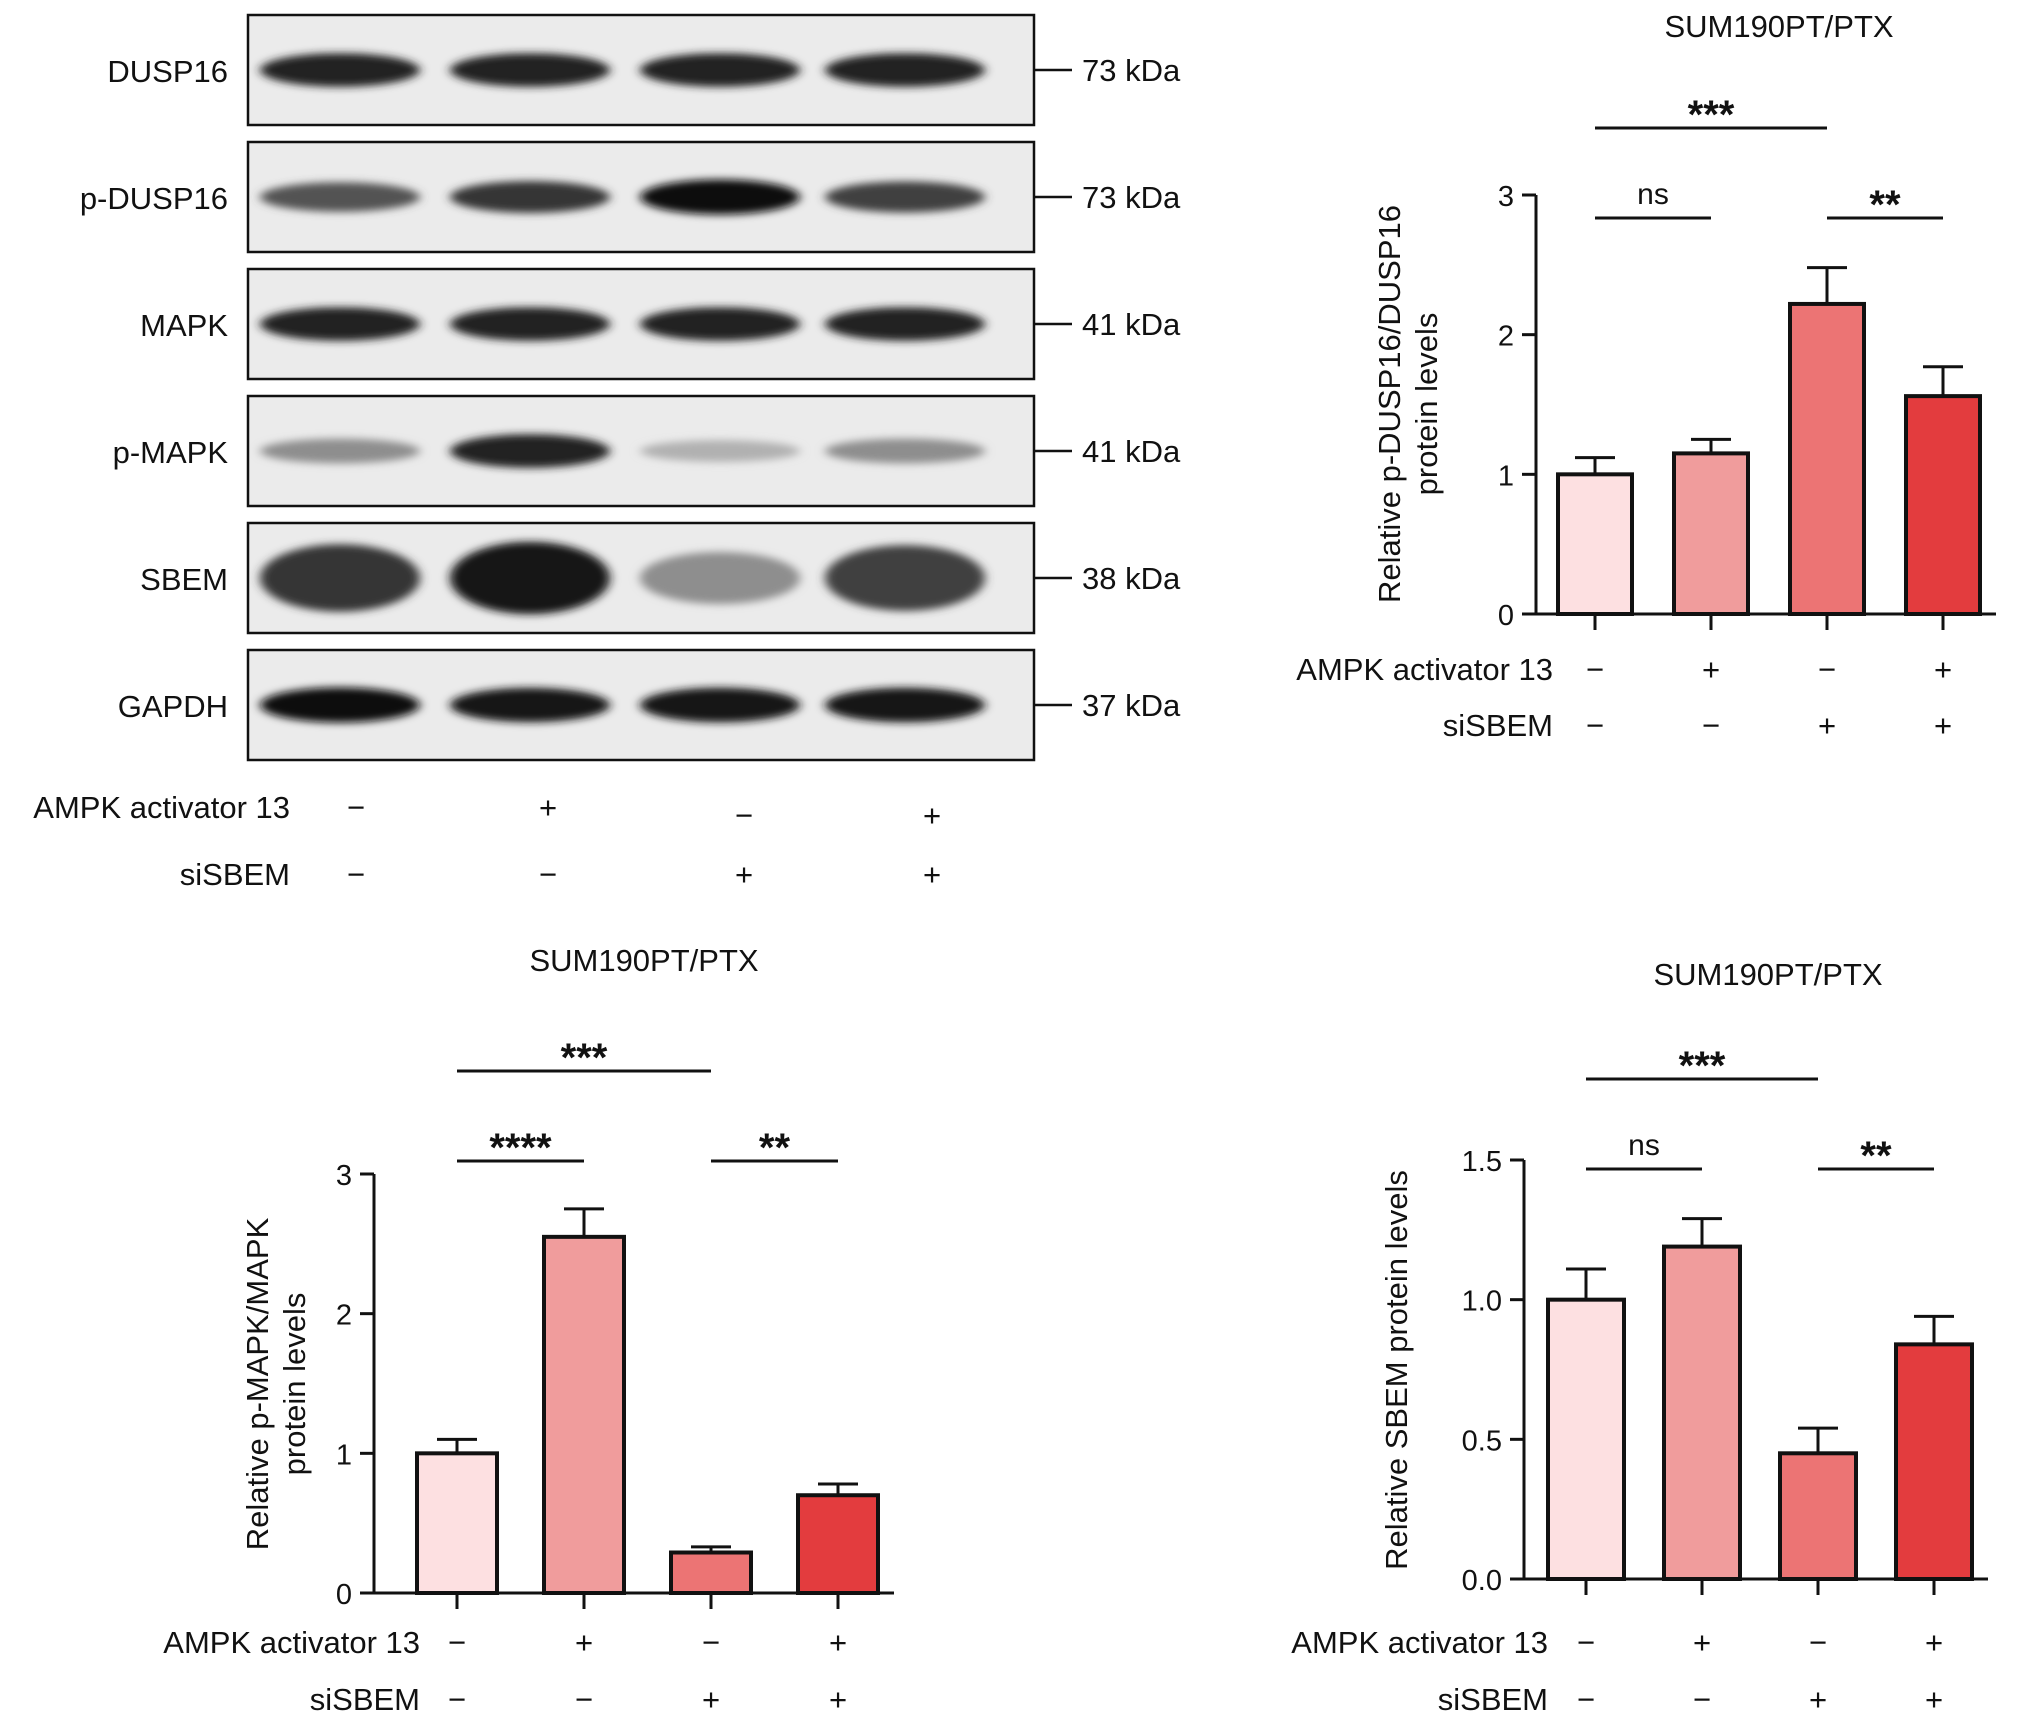 This screenshot has height=1722, width=2032. I want to click on blot-label: MAPK, so click(184, 325).